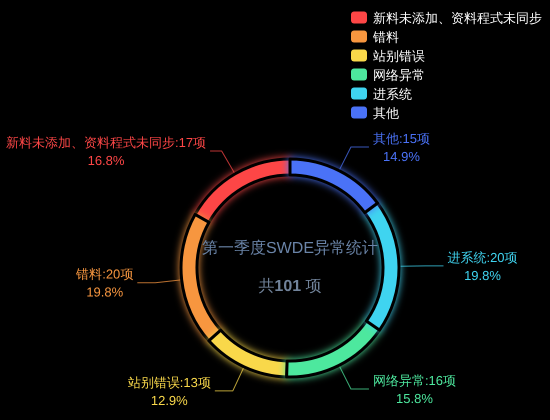  Describe the element at coordinates (482, 265) in the screenshot. I see `data-label: 进系统:20项 19.8%` at that location.